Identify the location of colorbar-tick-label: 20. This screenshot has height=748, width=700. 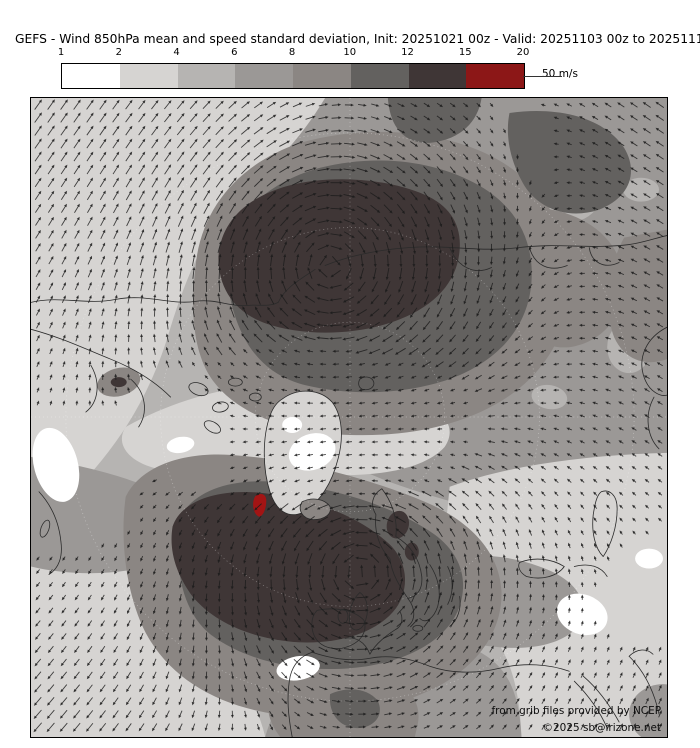
(523, 52).